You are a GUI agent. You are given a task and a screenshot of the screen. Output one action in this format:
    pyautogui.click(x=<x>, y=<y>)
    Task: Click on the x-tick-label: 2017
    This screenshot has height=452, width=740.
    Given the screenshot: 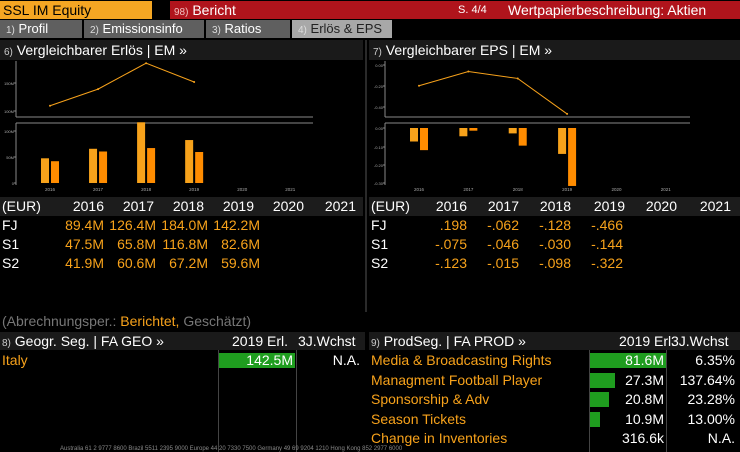 What is the action you would take?
    pyautogui.click(x=98, y=189)
    